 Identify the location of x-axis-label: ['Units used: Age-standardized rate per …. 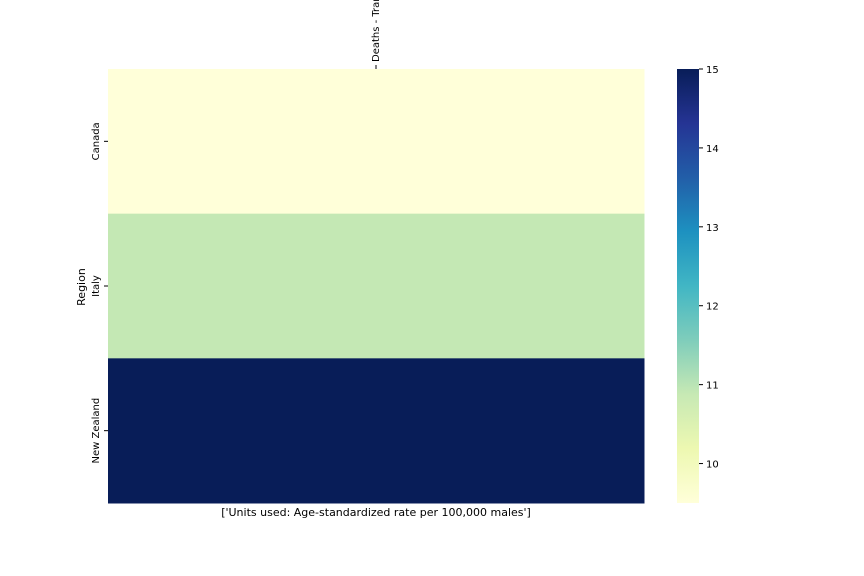
(376, 512).